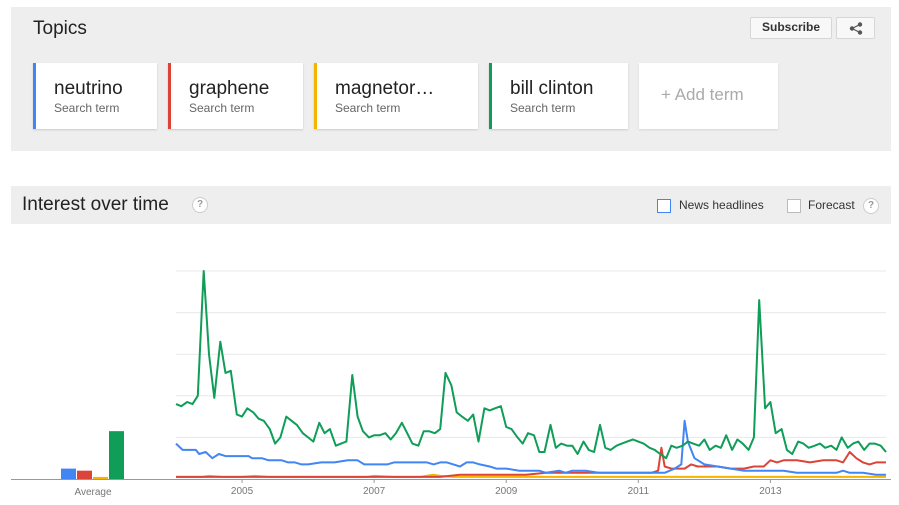  I want to click on help-icon: ?, so click(200, 205).